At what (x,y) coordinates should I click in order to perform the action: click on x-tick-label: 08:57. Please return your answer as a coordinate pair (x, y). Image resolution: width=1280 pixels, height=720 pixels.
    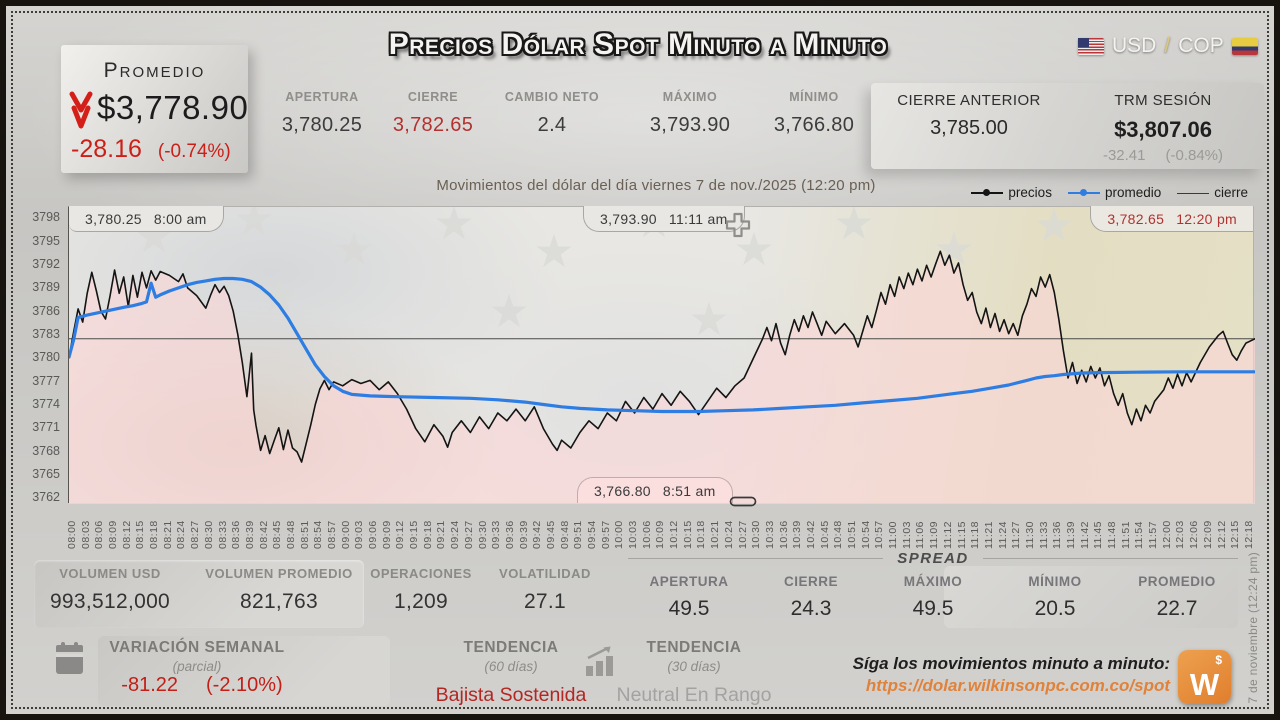
    Looking at the image, I should click on (332, 534).